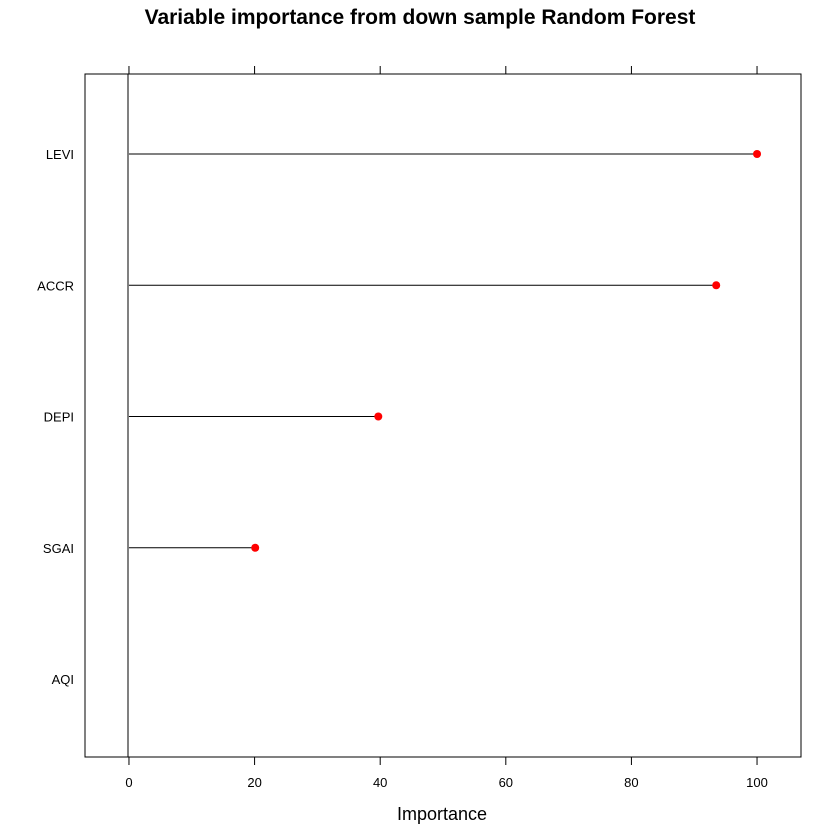 This screenshot has width=840, height=840. I want to click on x-axis-title: Importance, so click(442, 814).